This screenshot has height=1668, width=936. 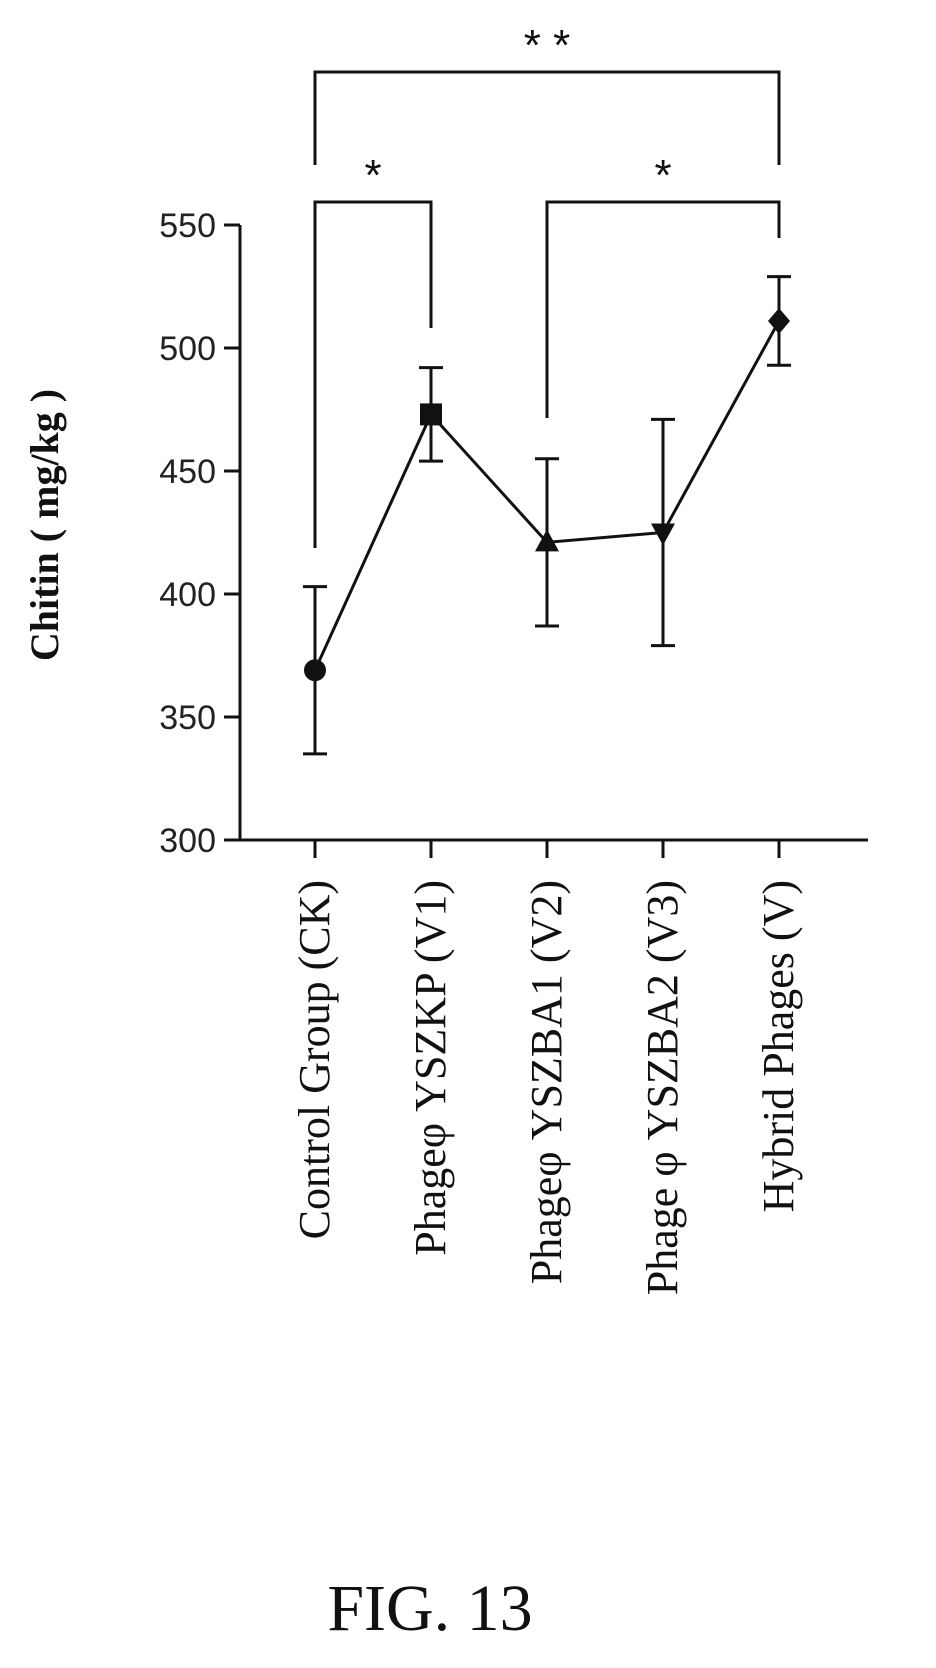 I want to click on y-tick-label-300: 300, so click(x=187, y=841).